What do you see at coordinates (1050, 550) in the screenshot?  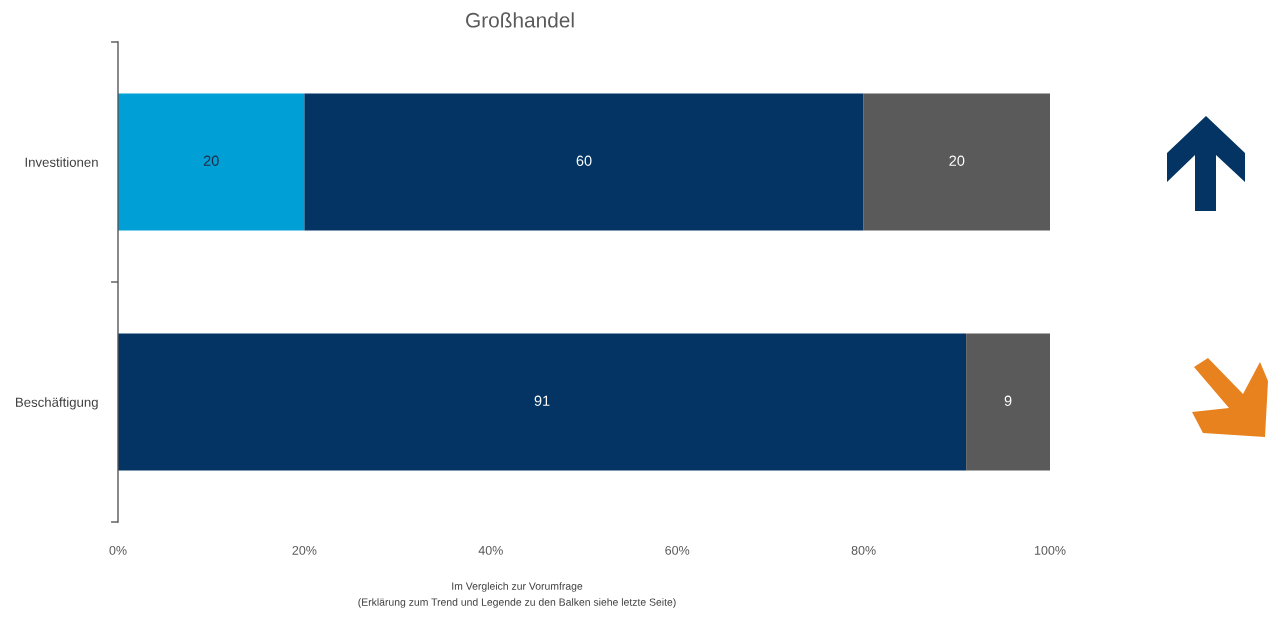 I see `x-tick-label: 100%` at bounding box center [1050, 550].